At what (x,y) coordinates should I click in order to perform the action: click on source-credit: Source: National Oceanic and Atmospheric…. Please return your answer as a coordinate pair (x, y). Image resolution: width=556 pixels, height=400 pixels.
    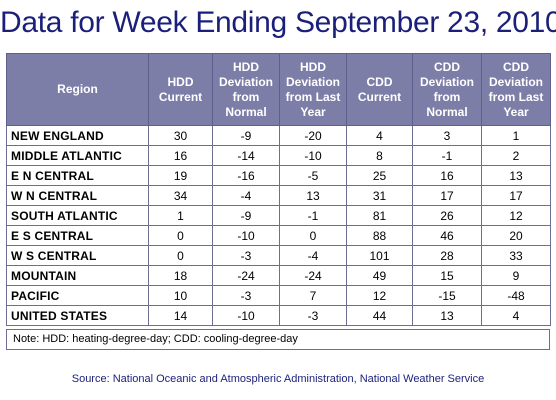
    Looking at the image, I should click on (278, 379).